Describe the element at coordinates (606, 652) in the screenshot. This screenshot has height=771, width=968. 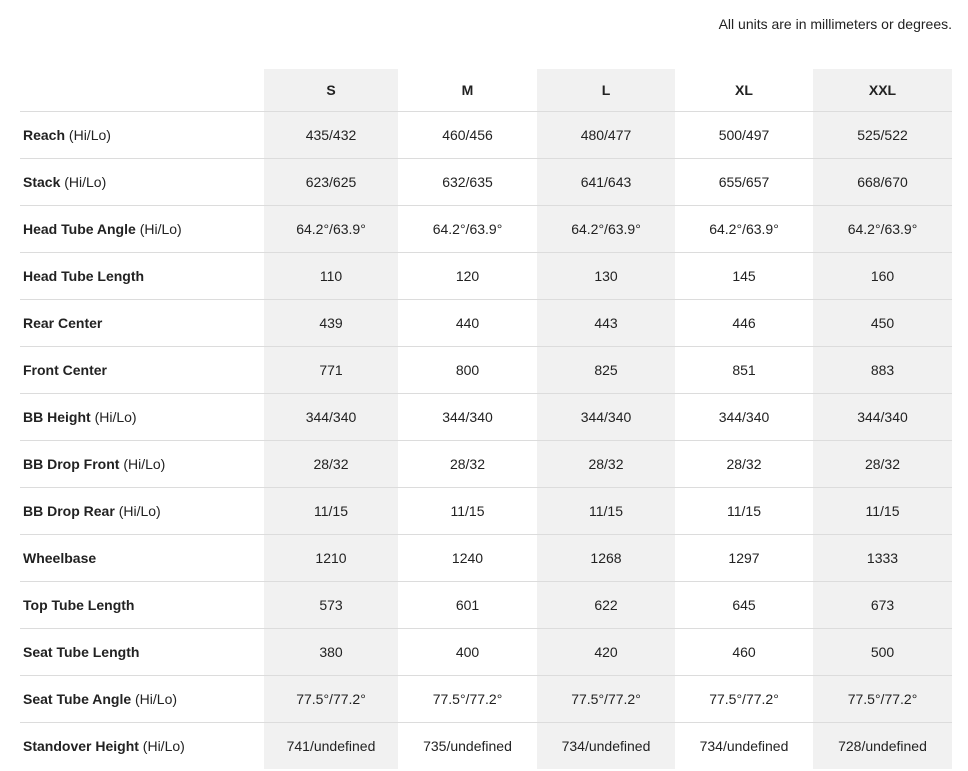
I see `value-cell-l: 420` at that location.